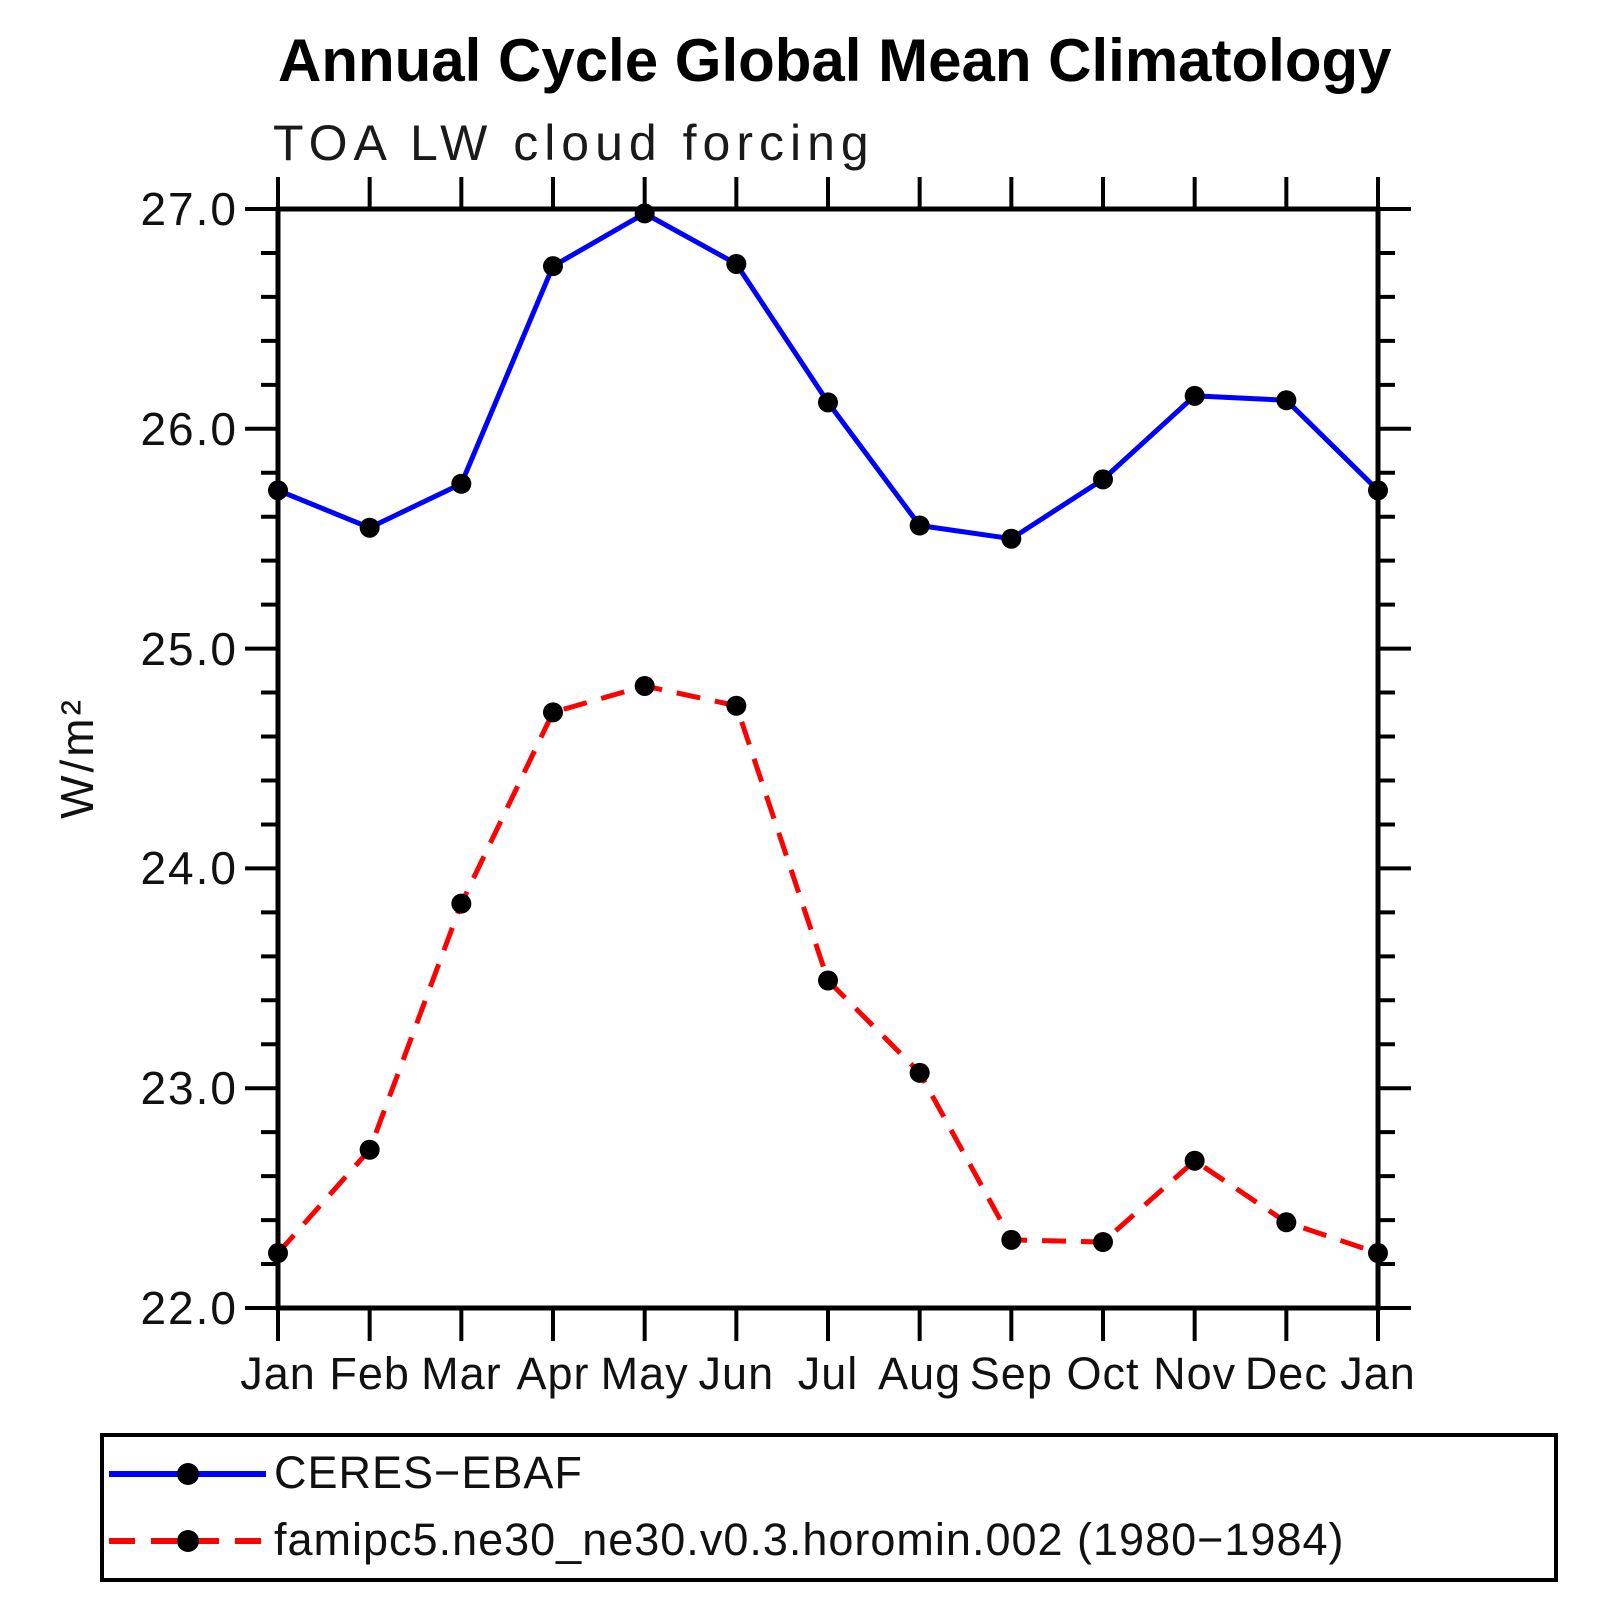  I want to click on y-tick-label: 25.0, so click(189, 648).